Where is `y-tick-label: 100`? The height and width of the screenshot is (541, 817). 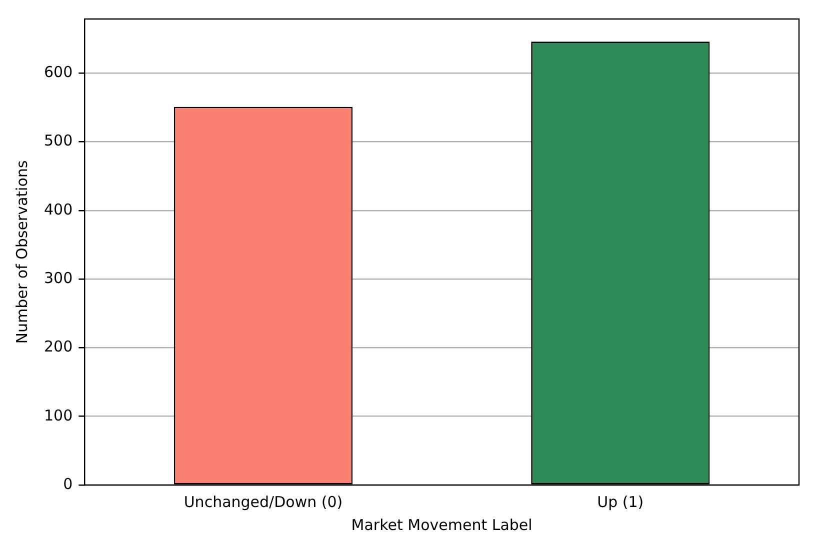
y-tick-label: 100 is located at coordinates (58, 415).